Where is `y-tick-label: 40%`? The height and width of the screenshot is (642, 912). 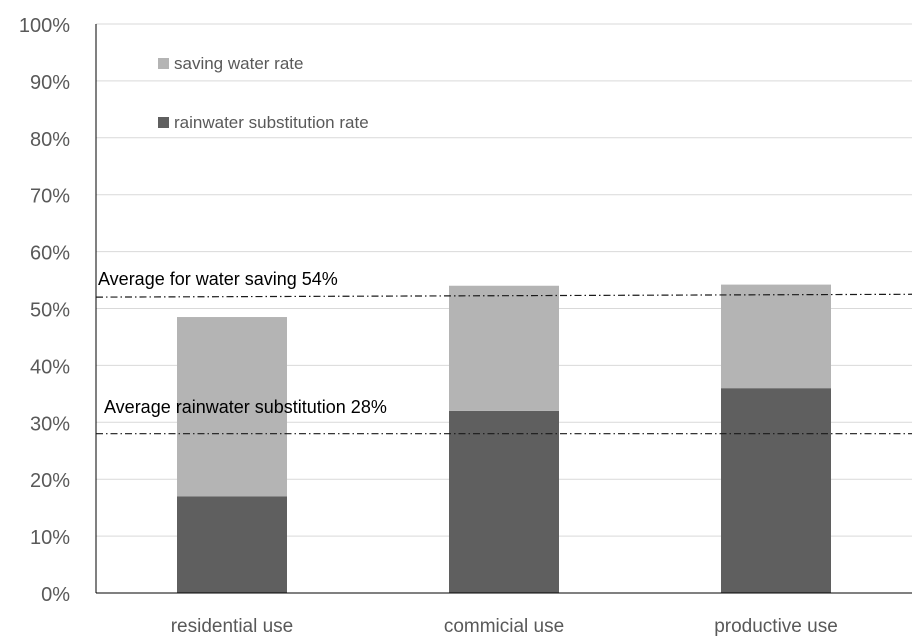 y-tick-label: 40% is located at coordinates (50, 367).